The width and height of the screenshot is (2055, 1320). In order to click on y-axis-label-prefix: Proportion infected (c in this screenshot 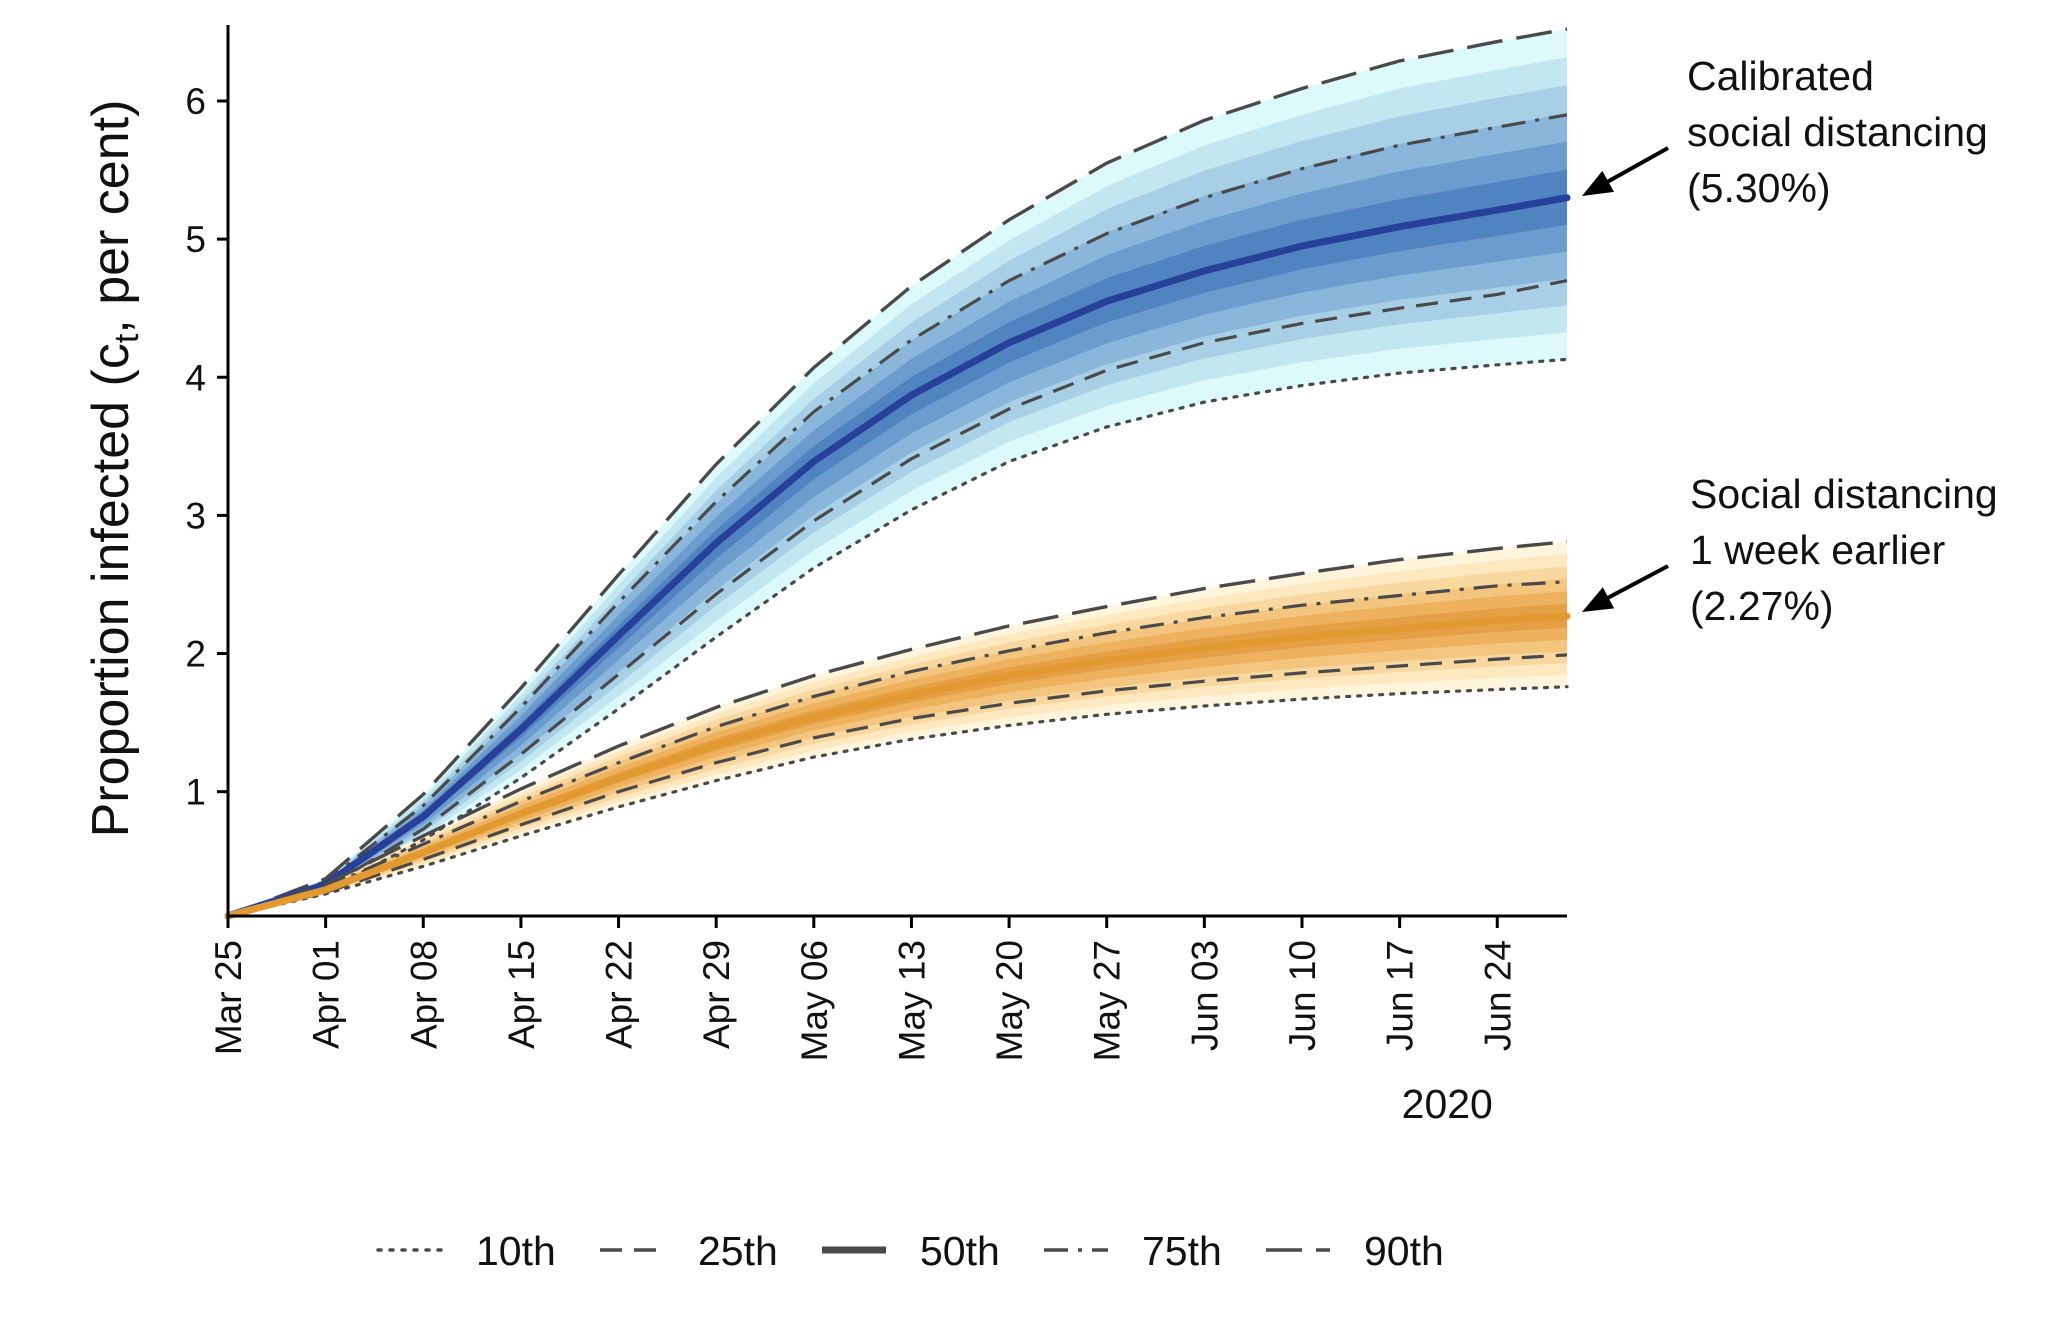, I will do `click(111, 590)`.